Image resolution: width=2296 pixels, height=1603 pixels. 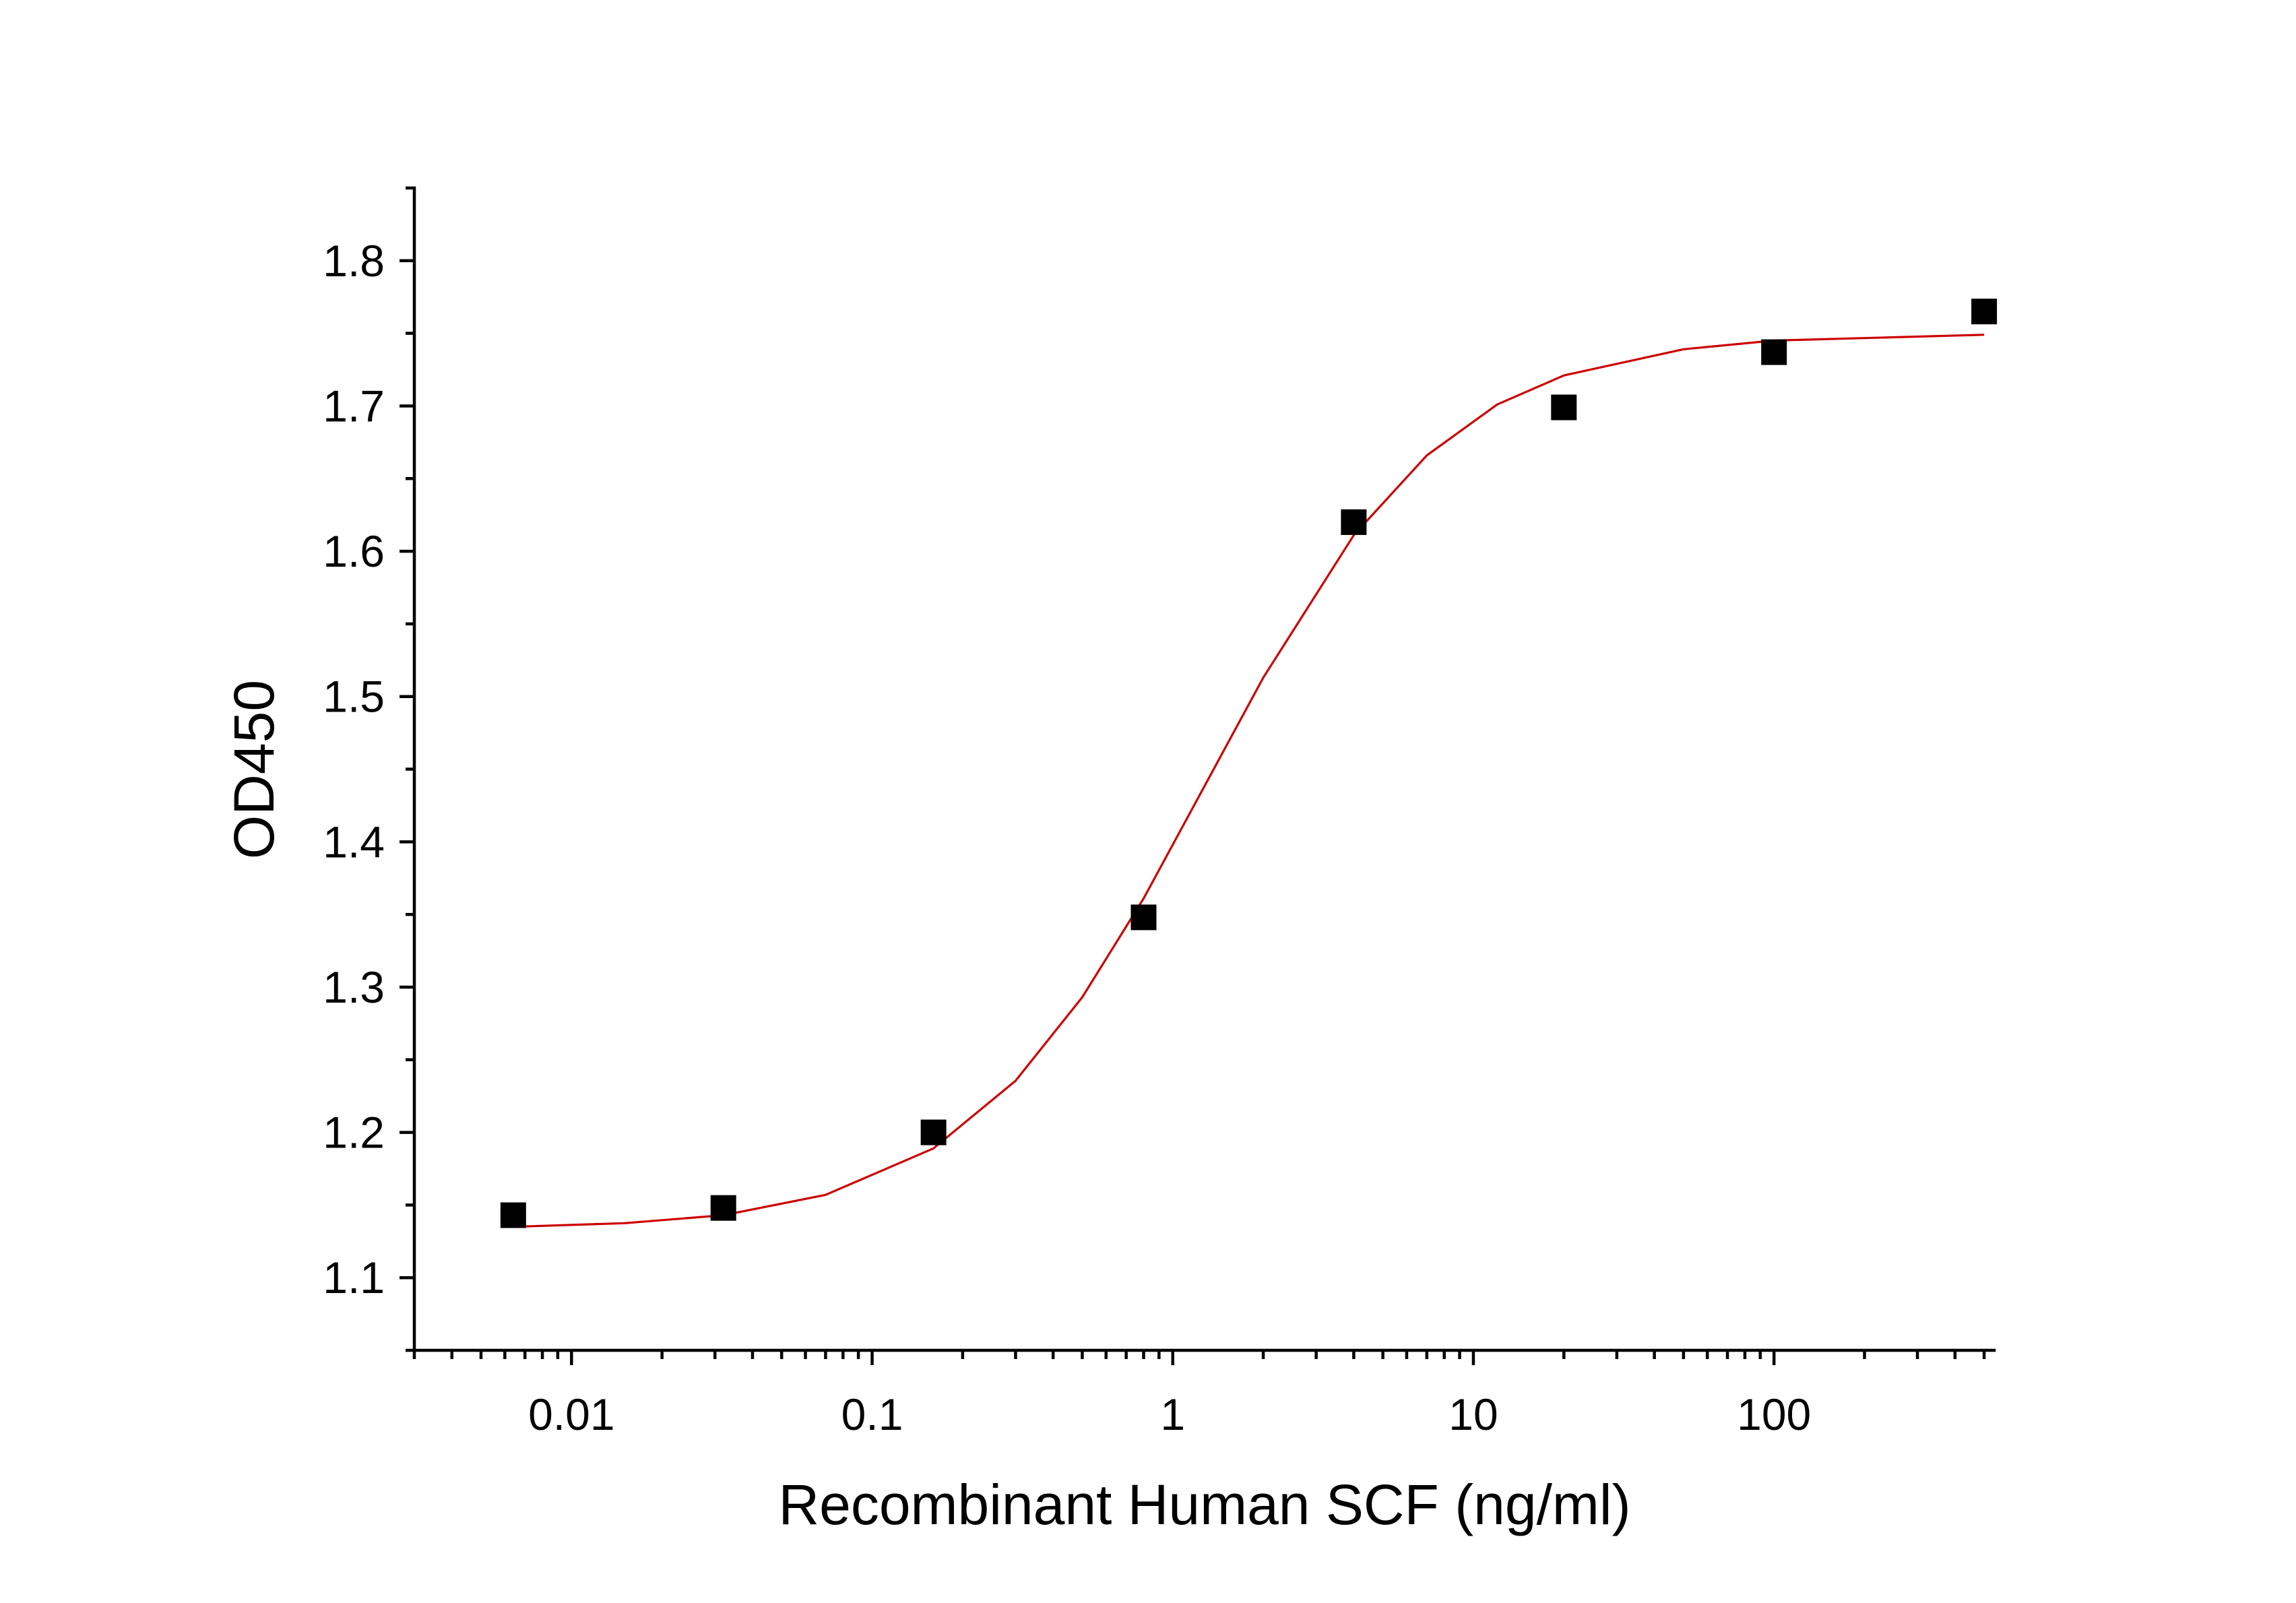 What do you see at coordinates (354, 987) in the screenshot?
I see `y-tick-label: 1.3` at bounding box center [354, 987].